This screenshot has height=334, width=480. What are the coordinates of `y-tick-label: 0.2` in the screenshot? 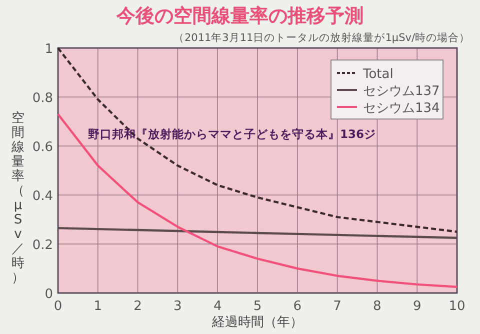 It's located at (42, 245).